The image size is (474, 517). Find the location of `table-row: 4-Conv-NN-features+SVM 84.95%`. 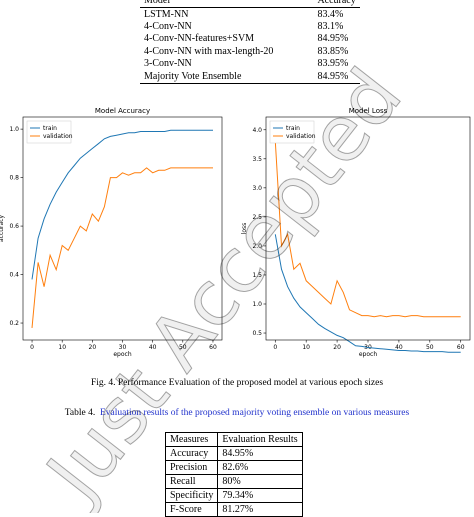

table-row: 4-Conv-NN-features+SVM 84.95% is located at coordinates (250, 39).